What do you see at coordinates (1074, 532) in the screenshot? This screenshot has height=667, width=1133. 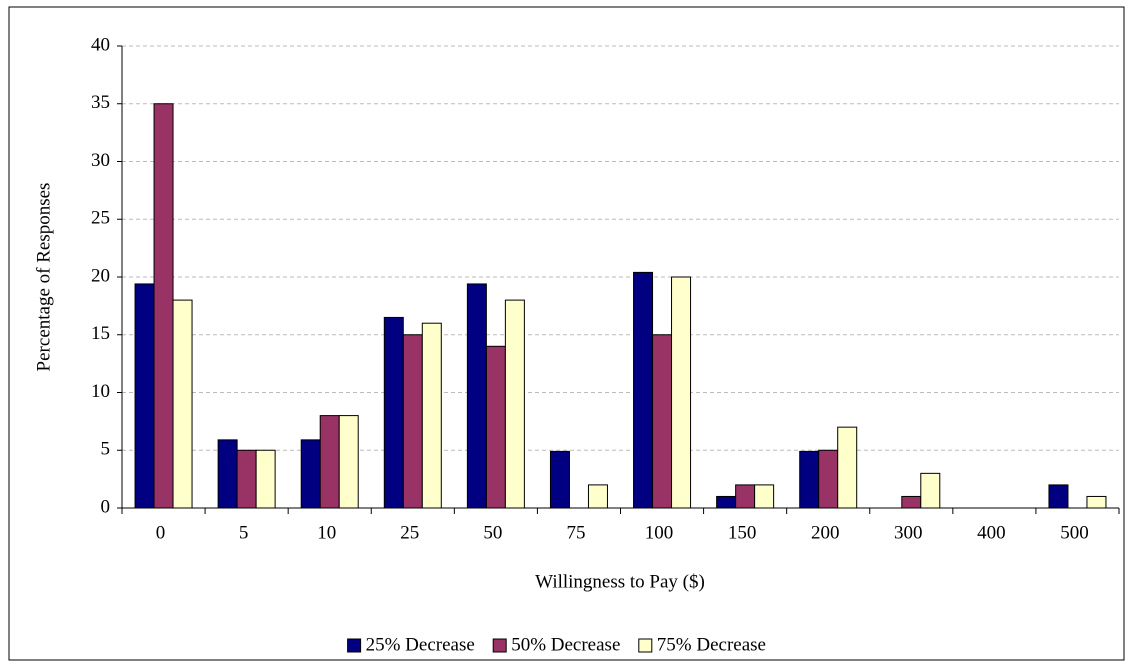 I see `x-tick-label: 500` at bounding box center [1074, 532].